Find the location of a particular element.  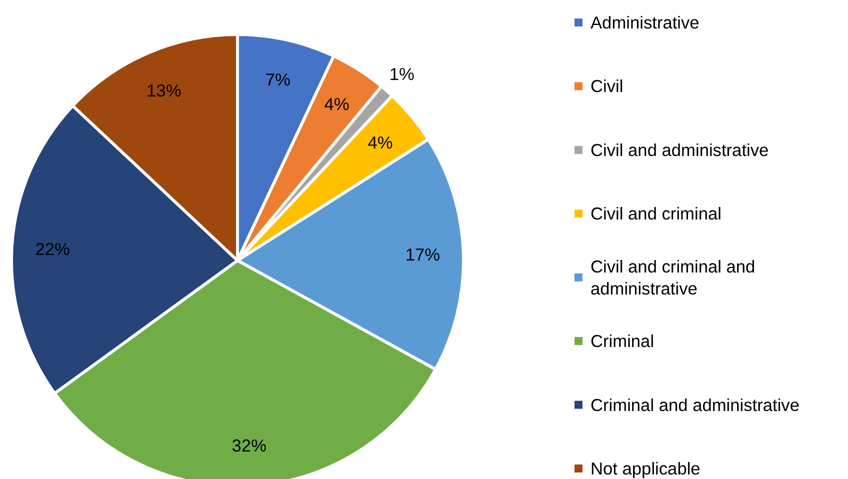

legend-label: Criminal is located at coordinates (622, 341).